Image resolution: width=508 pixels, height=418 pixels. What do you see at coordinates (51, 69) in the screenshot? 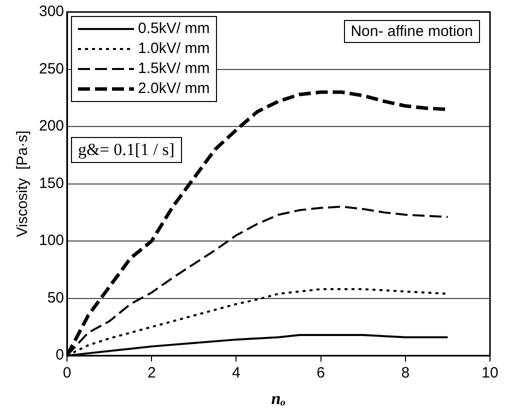
I see `y-tick-label: 250` at bounding box center [51, 69].